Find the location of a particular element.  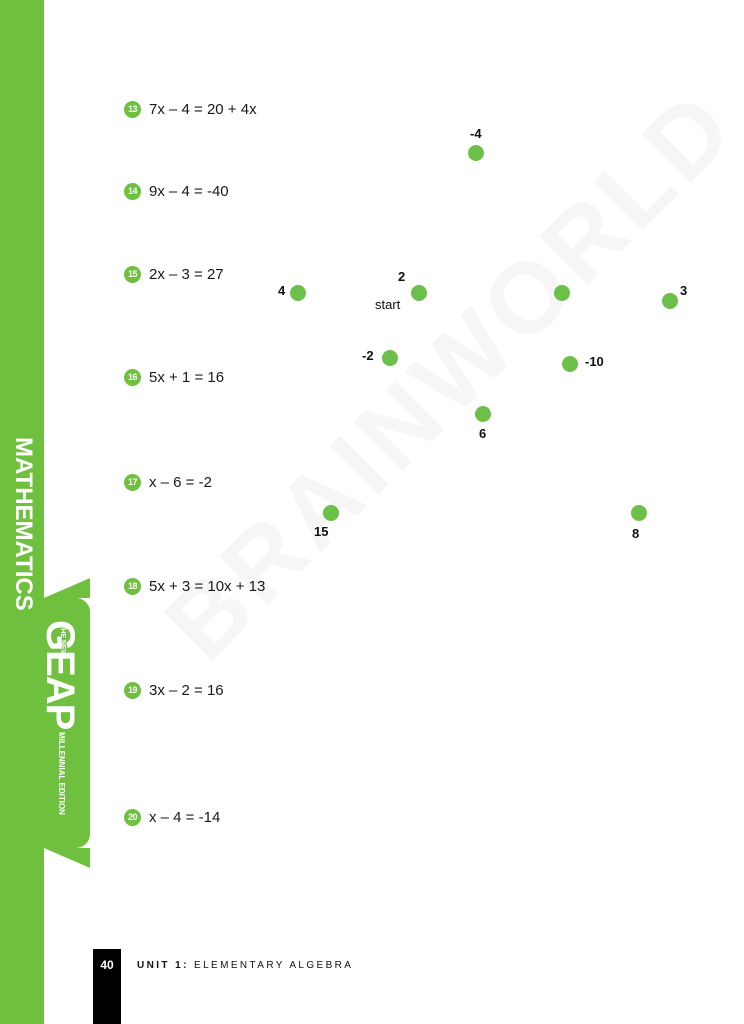

problem-number-badge: 18 is located at coordinates (132, 586).